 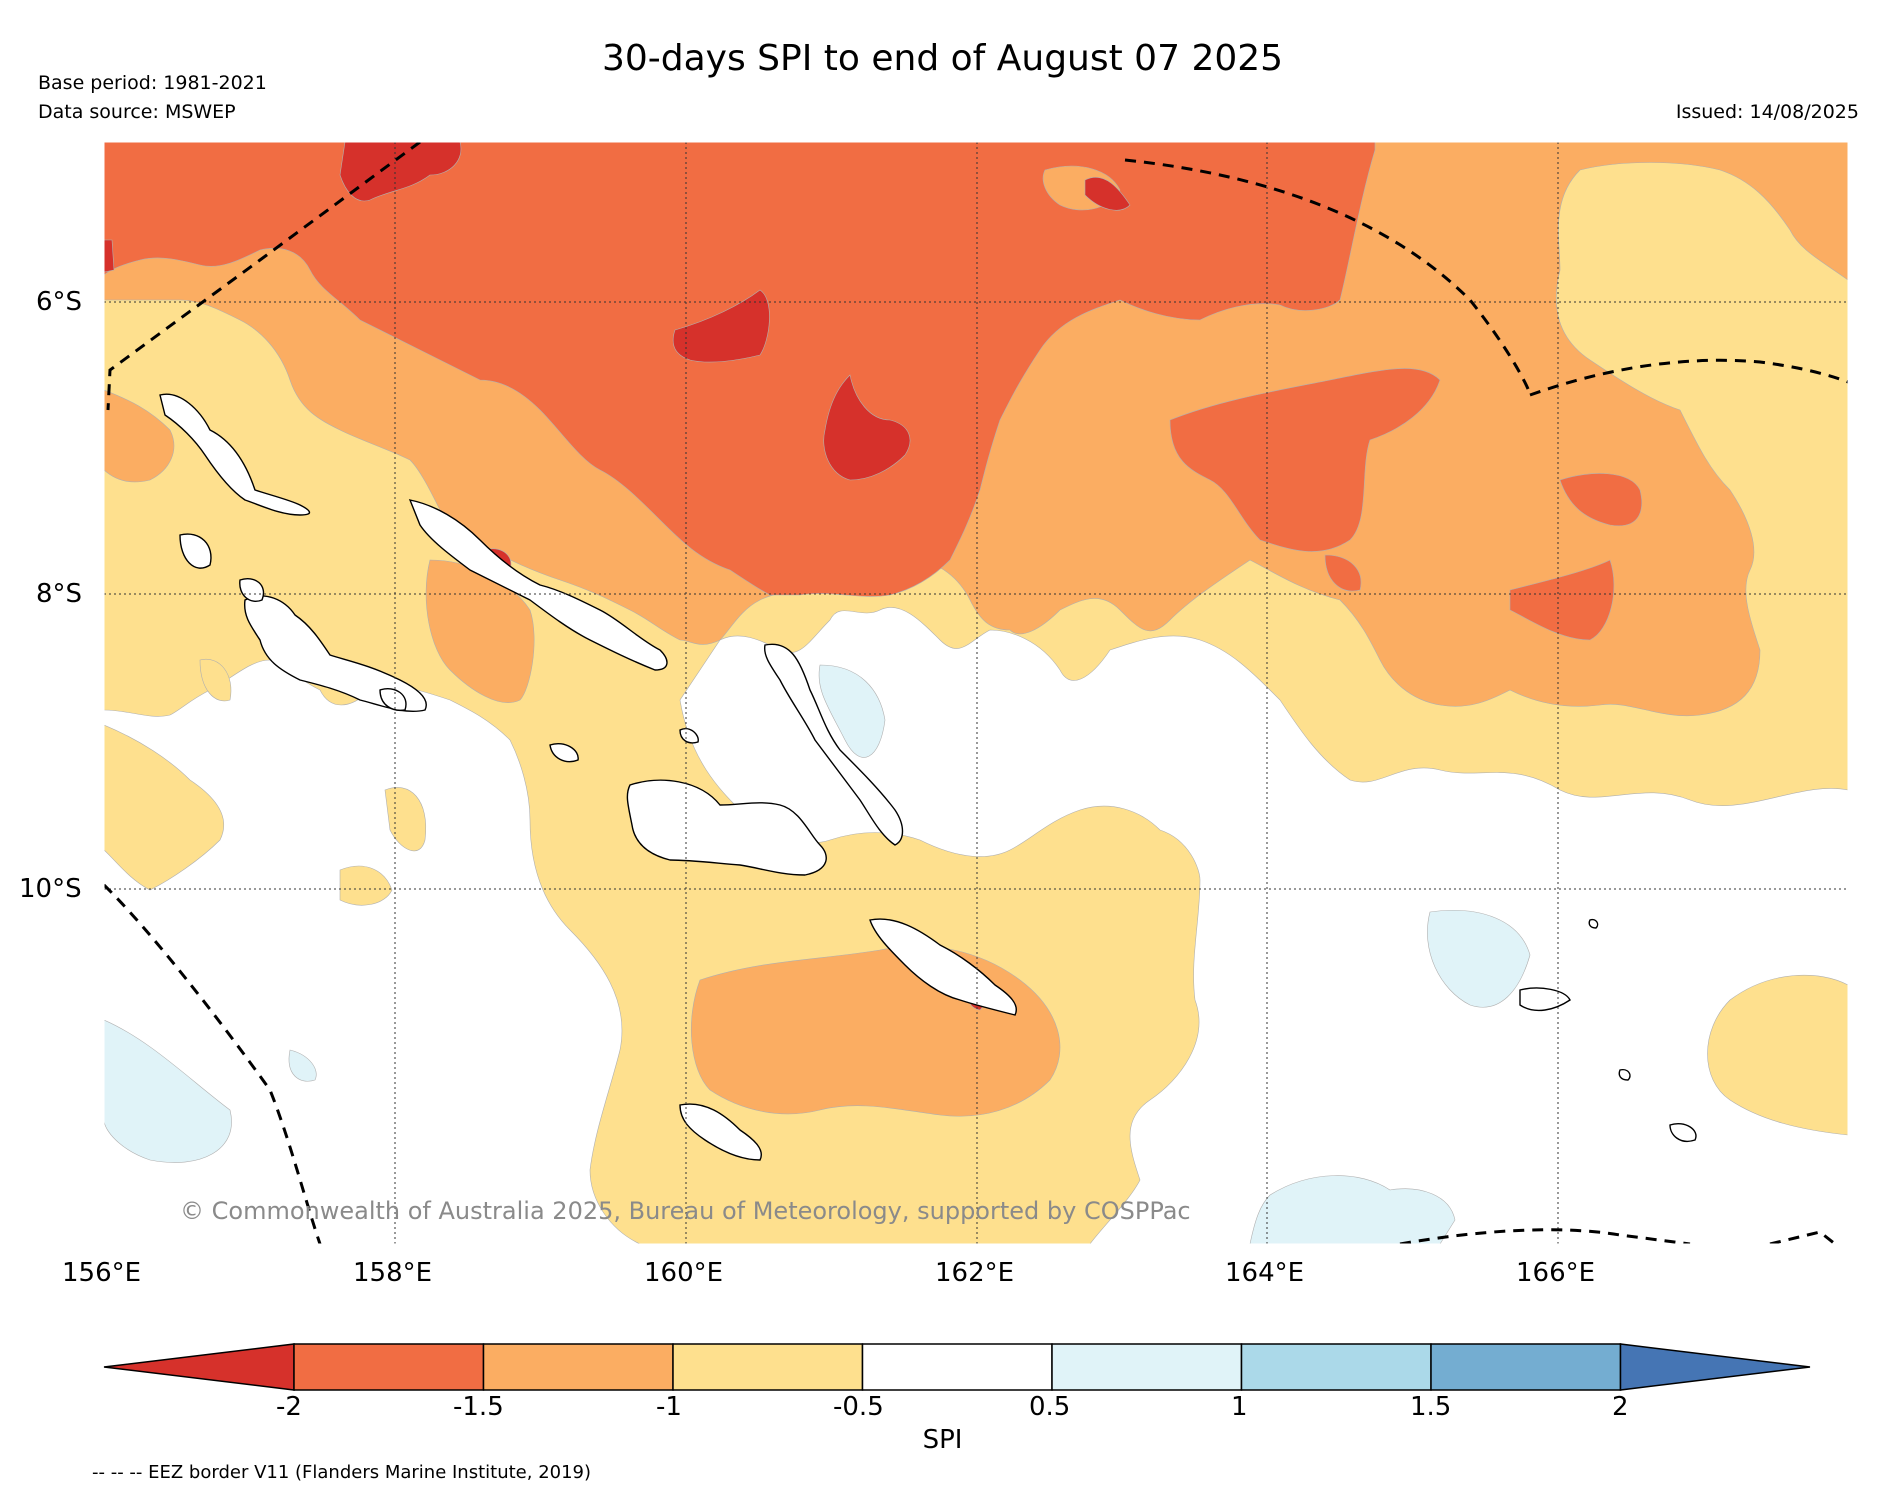 What do you see at coordinates (199, 1367) in the screenshot?
I see `colorbar-extend-low` at bounding box center [199, 1367].